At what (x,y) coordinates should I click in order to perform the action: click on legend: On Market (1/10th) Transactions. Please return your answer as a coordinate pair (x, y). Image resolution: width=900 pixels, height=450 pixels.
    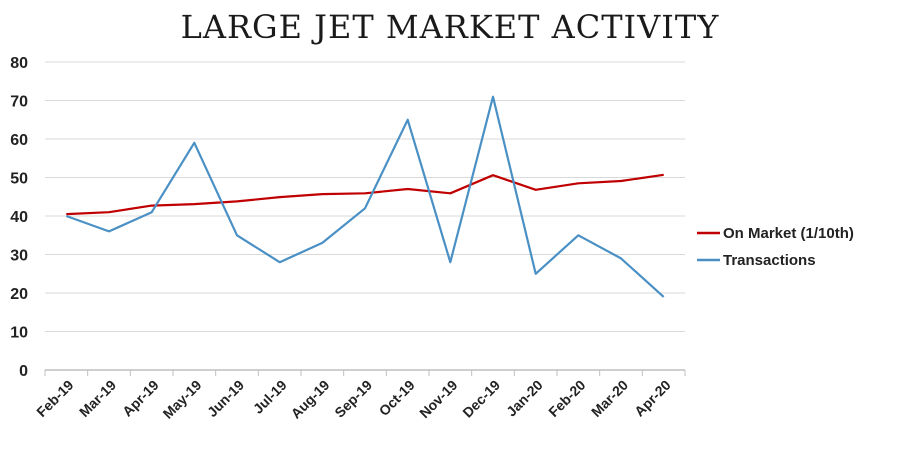
    Looking at the image, I should click on (775, 247).